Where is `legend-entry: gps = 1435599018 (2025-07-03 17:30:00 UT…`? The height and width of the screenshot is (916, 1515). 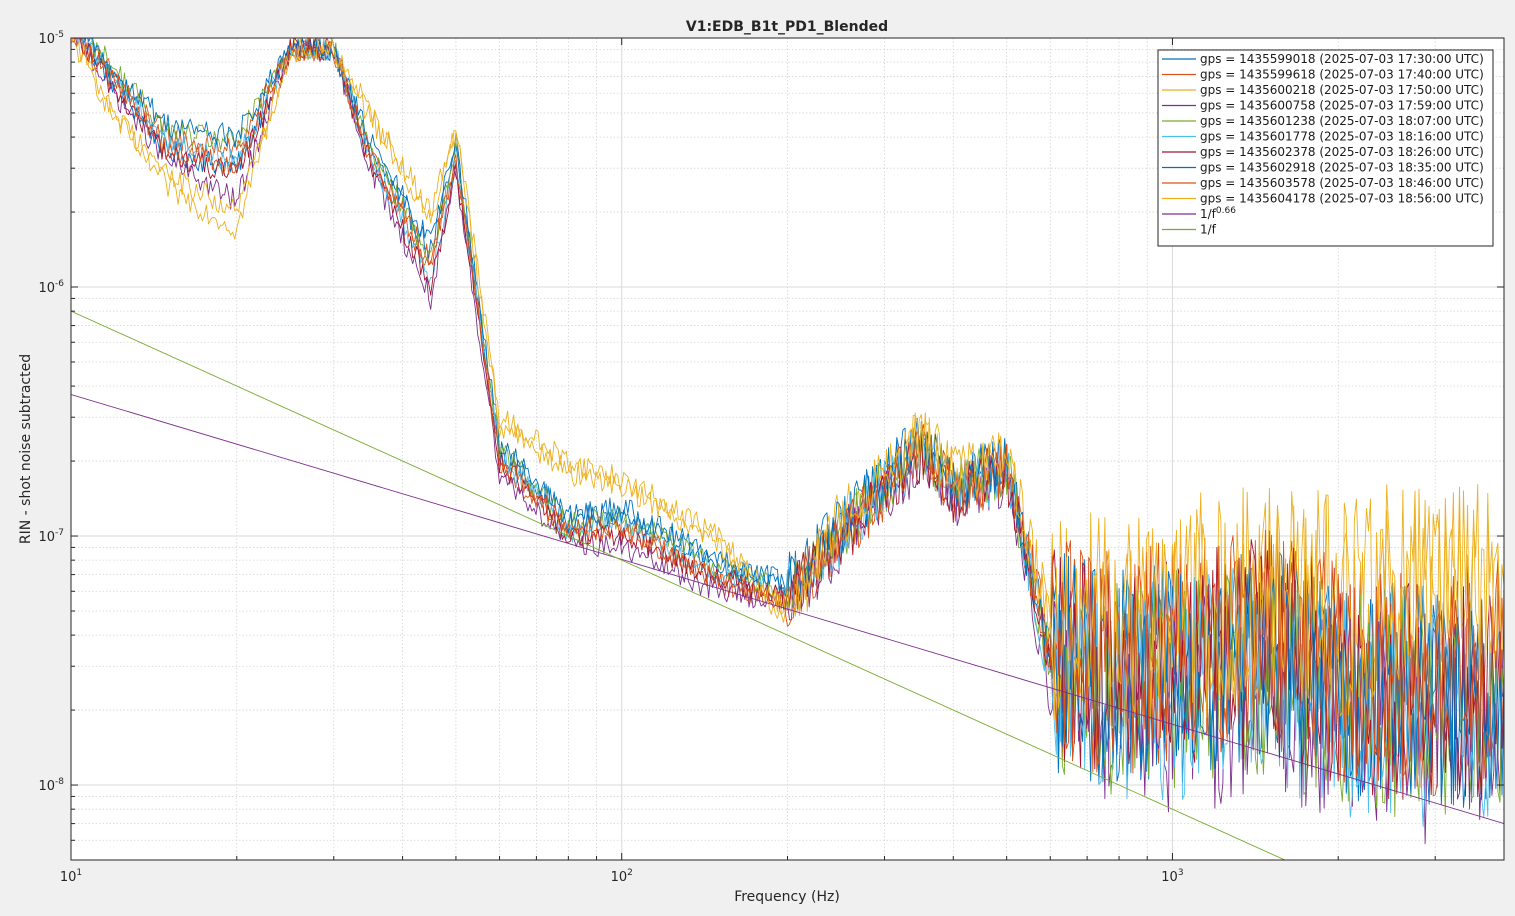
legend-entry: gps = 1435599018 (2025-07-03 17:30:00 UT… is located at coordinates (1342, 59).